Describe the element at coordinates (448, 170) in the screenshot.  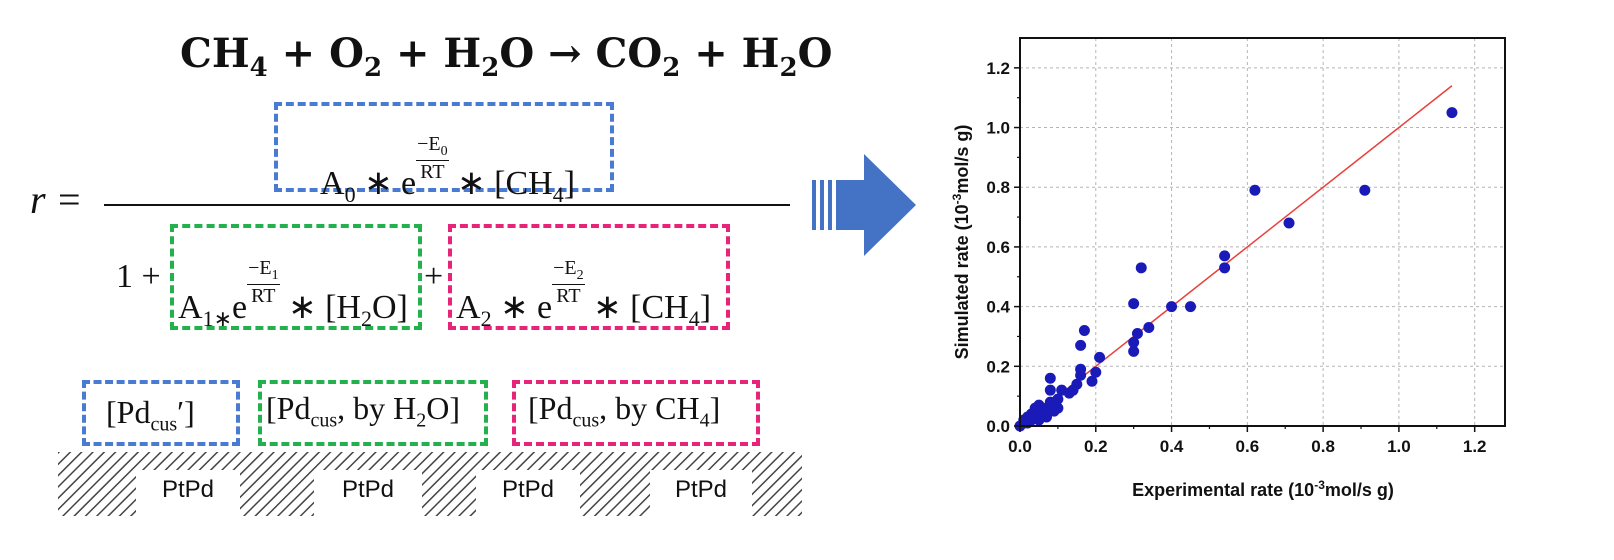
I see `numerator-expression: A0 ∗ e −E0 RT ∗ [CH4]` at that location.